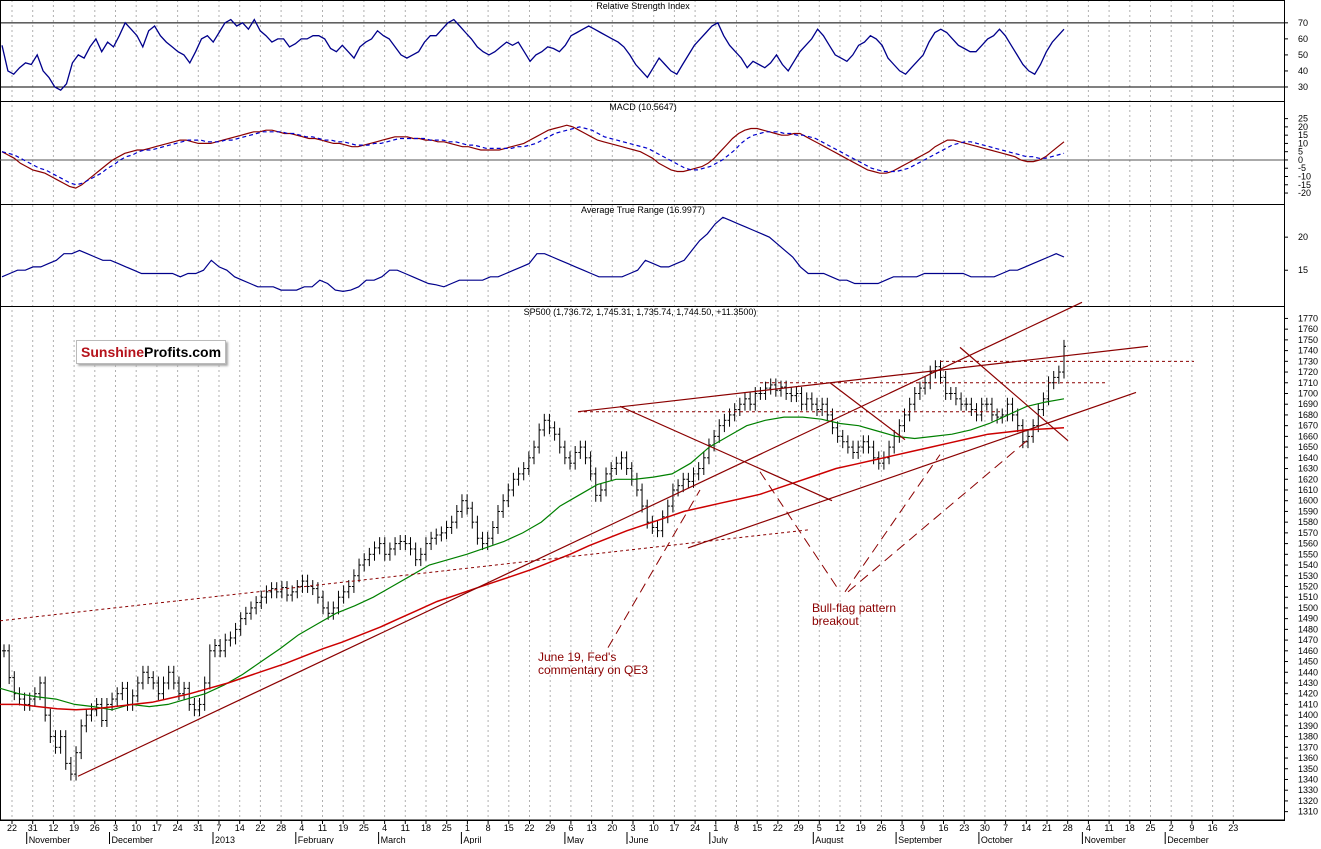  What do you see at coordinates (1308, 533) in the screenshot?
I see `y-tick-label: 1570` at bounding box center [1308, 533].